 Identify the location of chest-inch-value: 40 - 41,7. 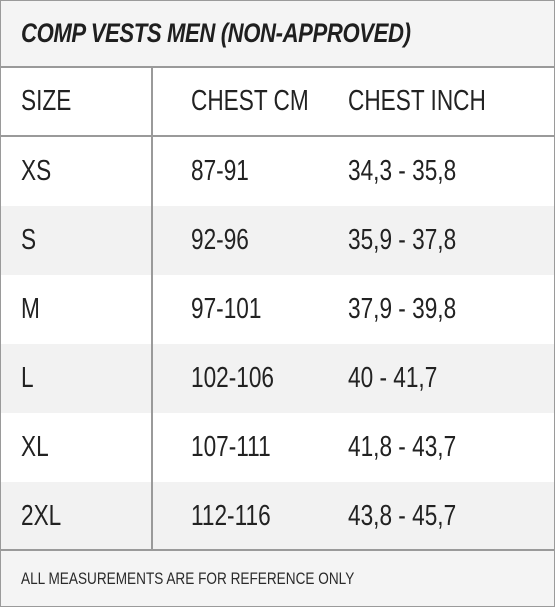
(393, 378).